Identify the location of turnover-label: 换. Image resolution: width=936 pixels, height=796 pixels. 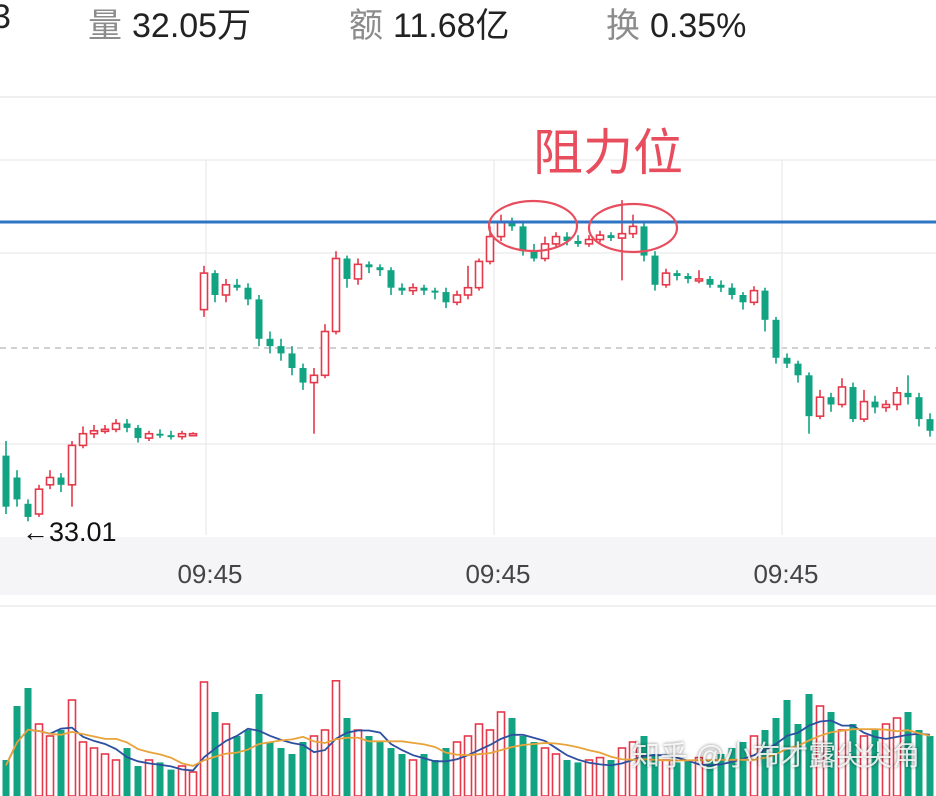
(623, 26).